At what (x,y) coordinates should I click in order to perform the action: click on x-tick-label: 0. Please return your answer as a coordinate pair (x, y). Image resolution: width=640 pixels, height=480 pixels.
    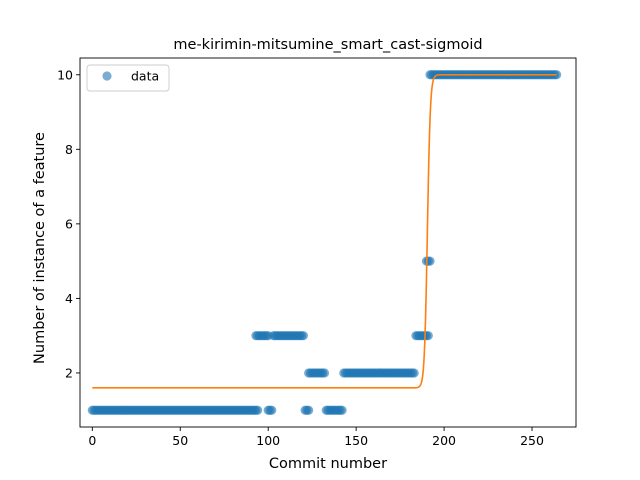
    Looking at the image, I should click on (92, 440).